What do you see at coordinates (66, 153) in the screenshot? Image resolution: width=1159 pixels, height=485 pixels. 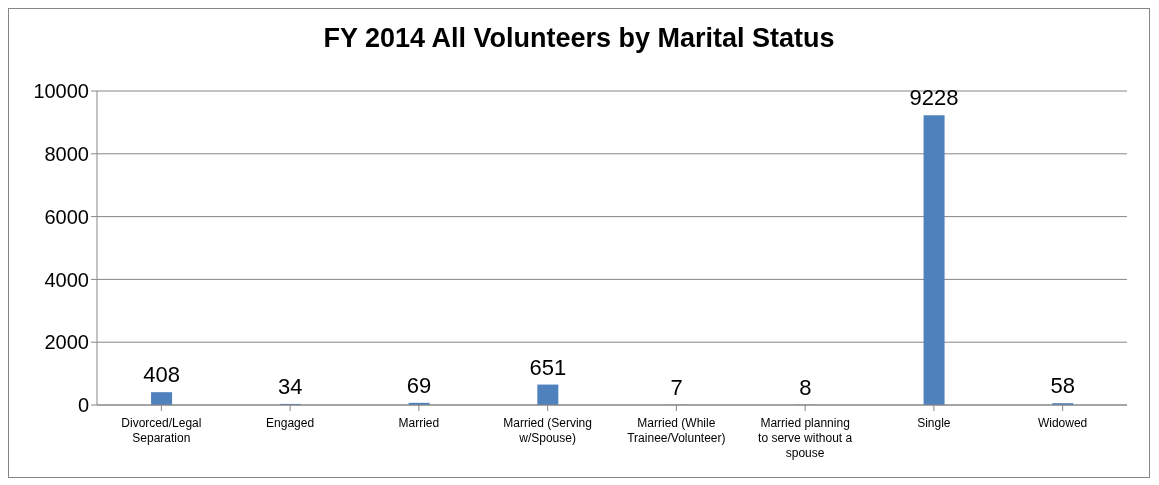 I see `y-tick-label: 8000` at bounding box center [66, 153].